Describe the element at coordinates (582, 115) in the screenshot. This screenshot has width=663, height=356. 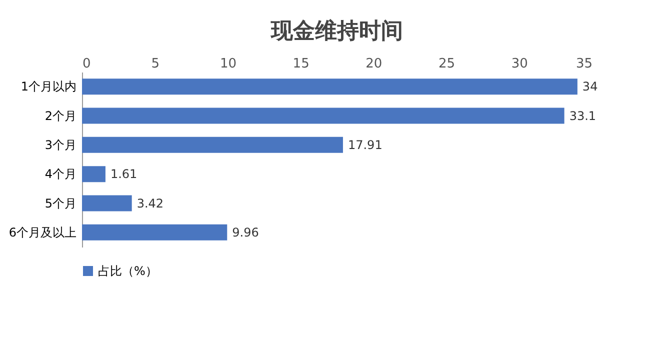
I see `data-label: 33.1` at that location.